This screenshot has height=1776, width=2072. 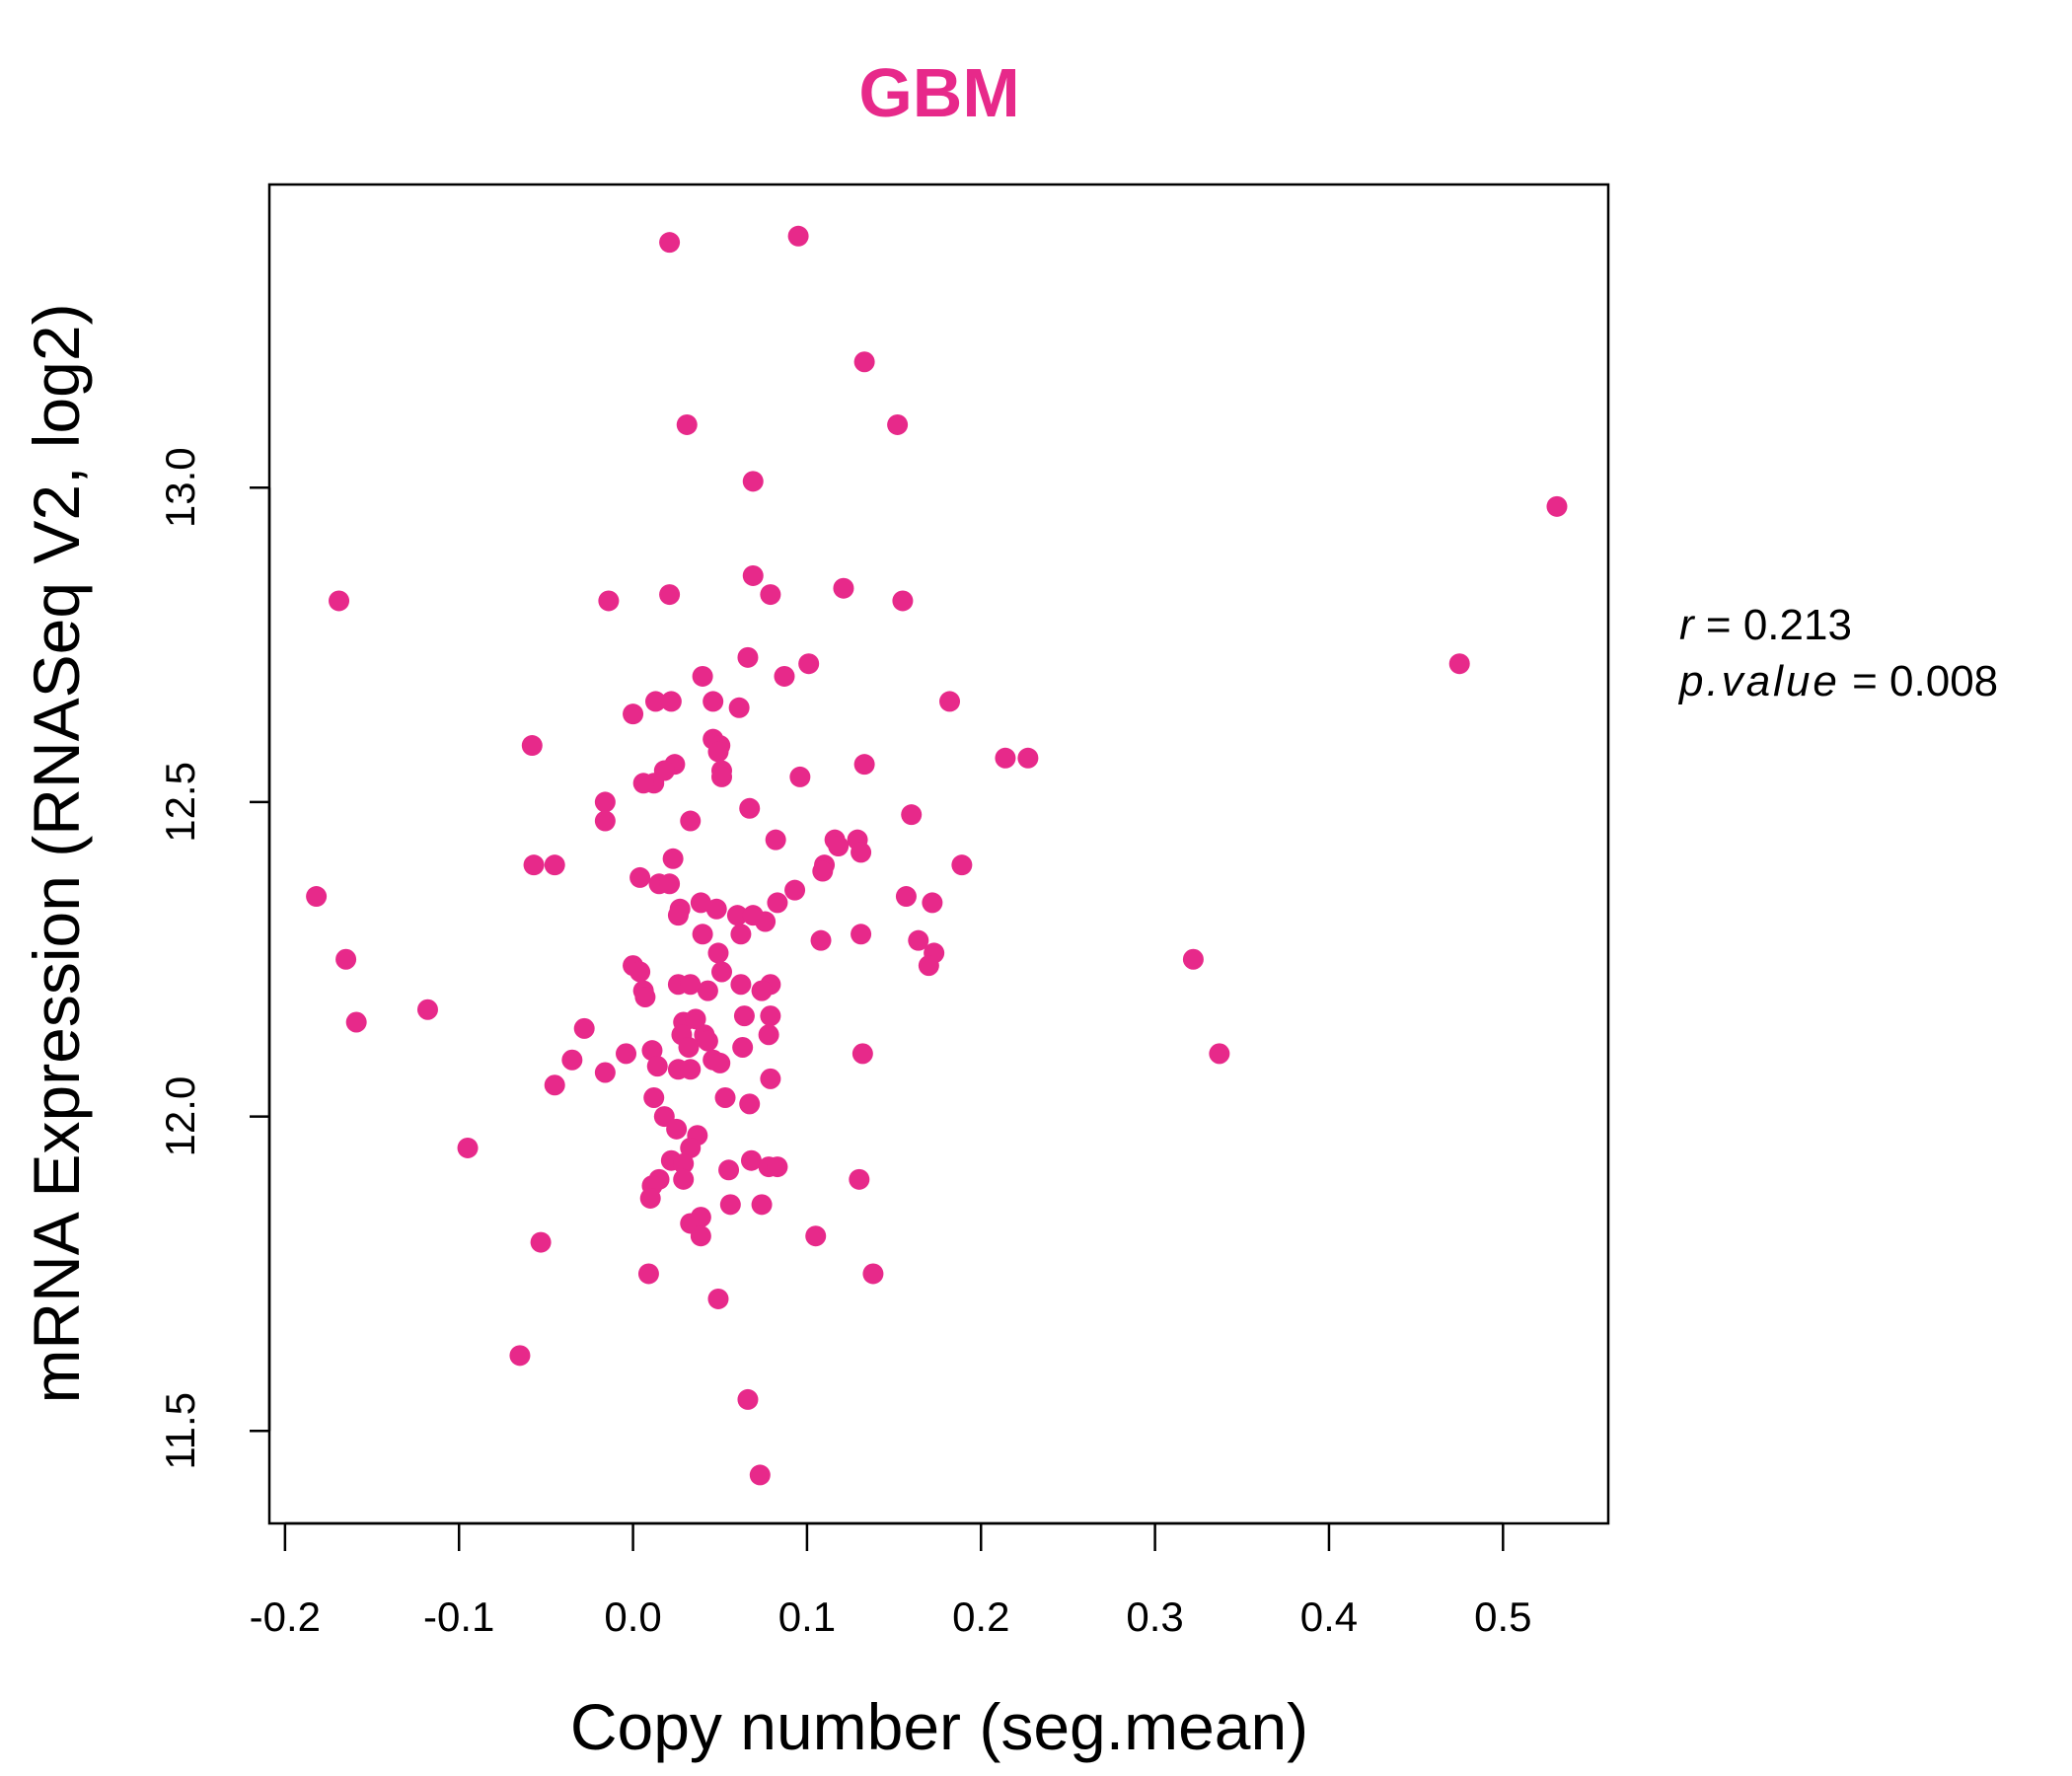 What do you see at coordinates (1865, 681) in the screenshot?
I see `p-equals: =` at bounding box center [1865, 681].